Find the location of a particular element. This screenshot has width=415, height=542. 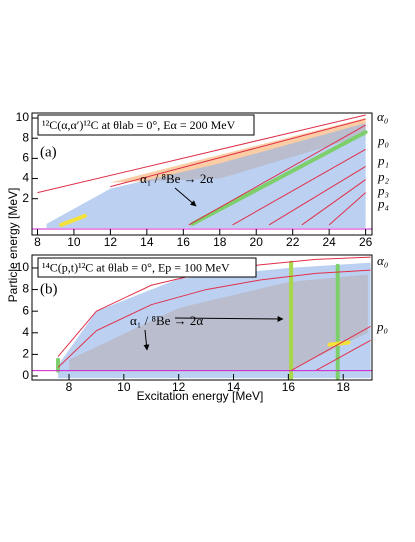

y-tick-label: 0 is located at coordinates (25, 375).